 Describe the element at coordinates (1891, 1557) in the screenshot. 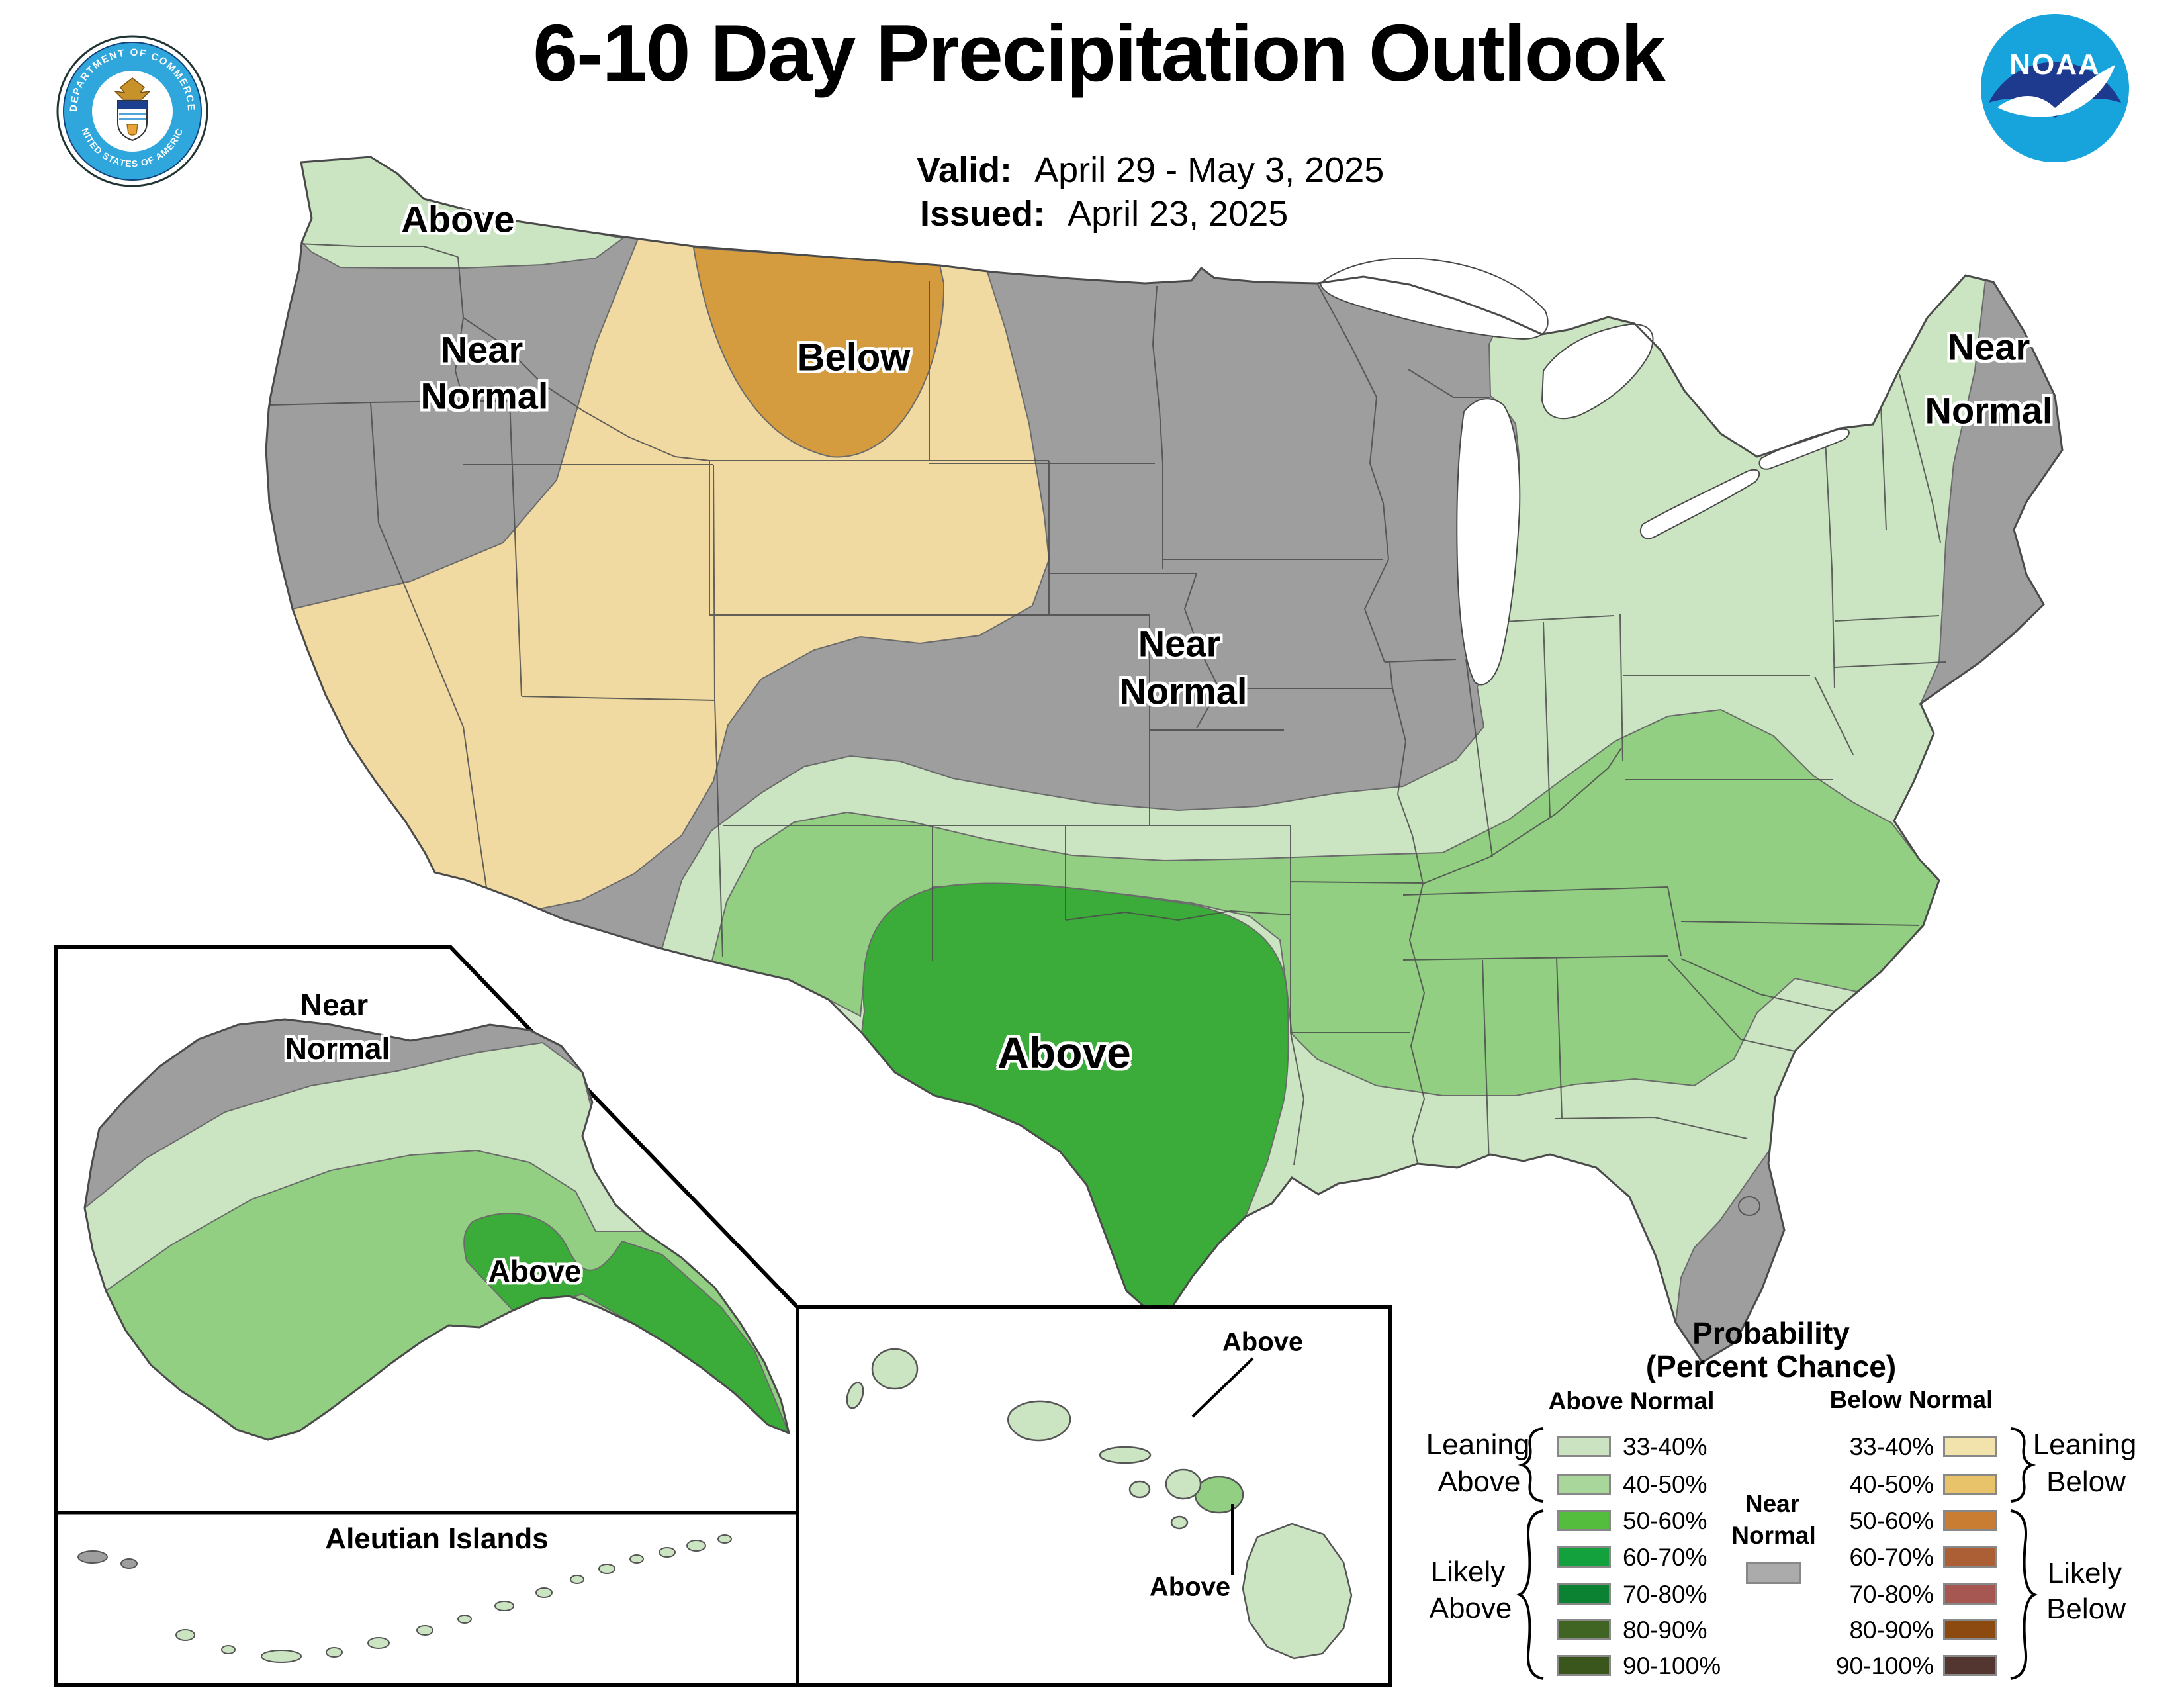

I see `range-below-3: 60-70%` at that location.